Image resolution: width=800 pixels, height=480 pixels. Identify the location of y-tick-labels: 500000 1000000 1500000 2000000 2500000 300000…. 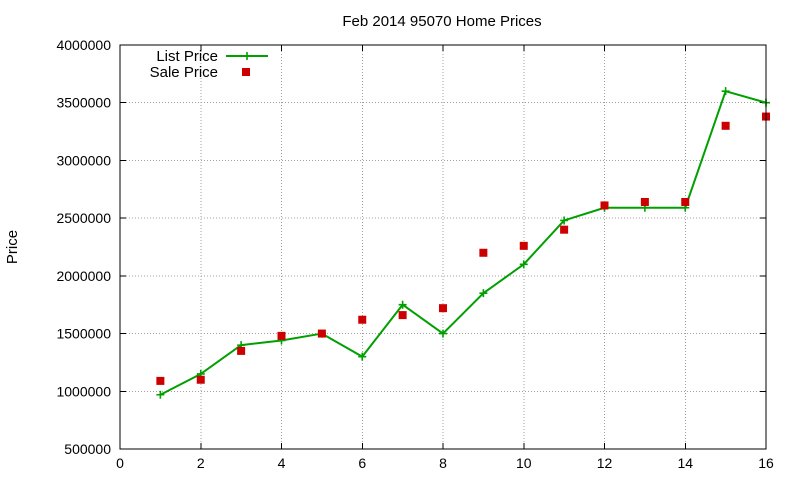
(83, 247).